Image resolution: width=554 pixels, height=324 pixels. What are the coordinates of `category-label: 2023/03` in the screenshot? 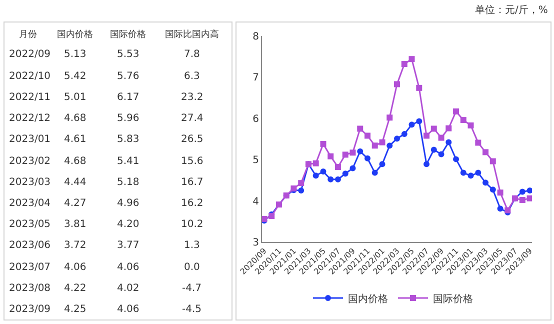 It's located at (30, 182).